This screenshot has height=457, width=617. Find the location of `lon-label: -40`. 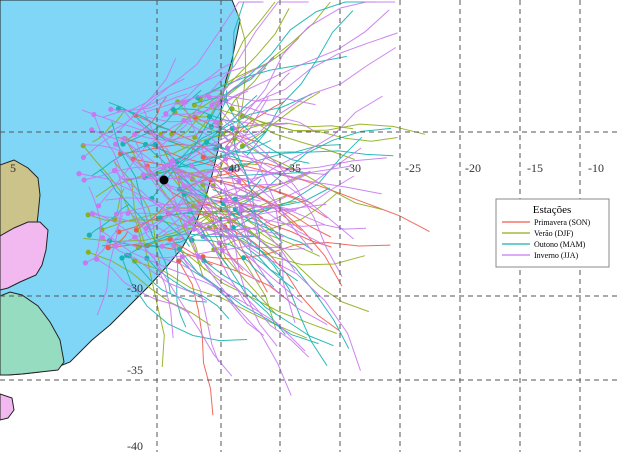

lon-label: -40 is located at coordinates (232, 168).